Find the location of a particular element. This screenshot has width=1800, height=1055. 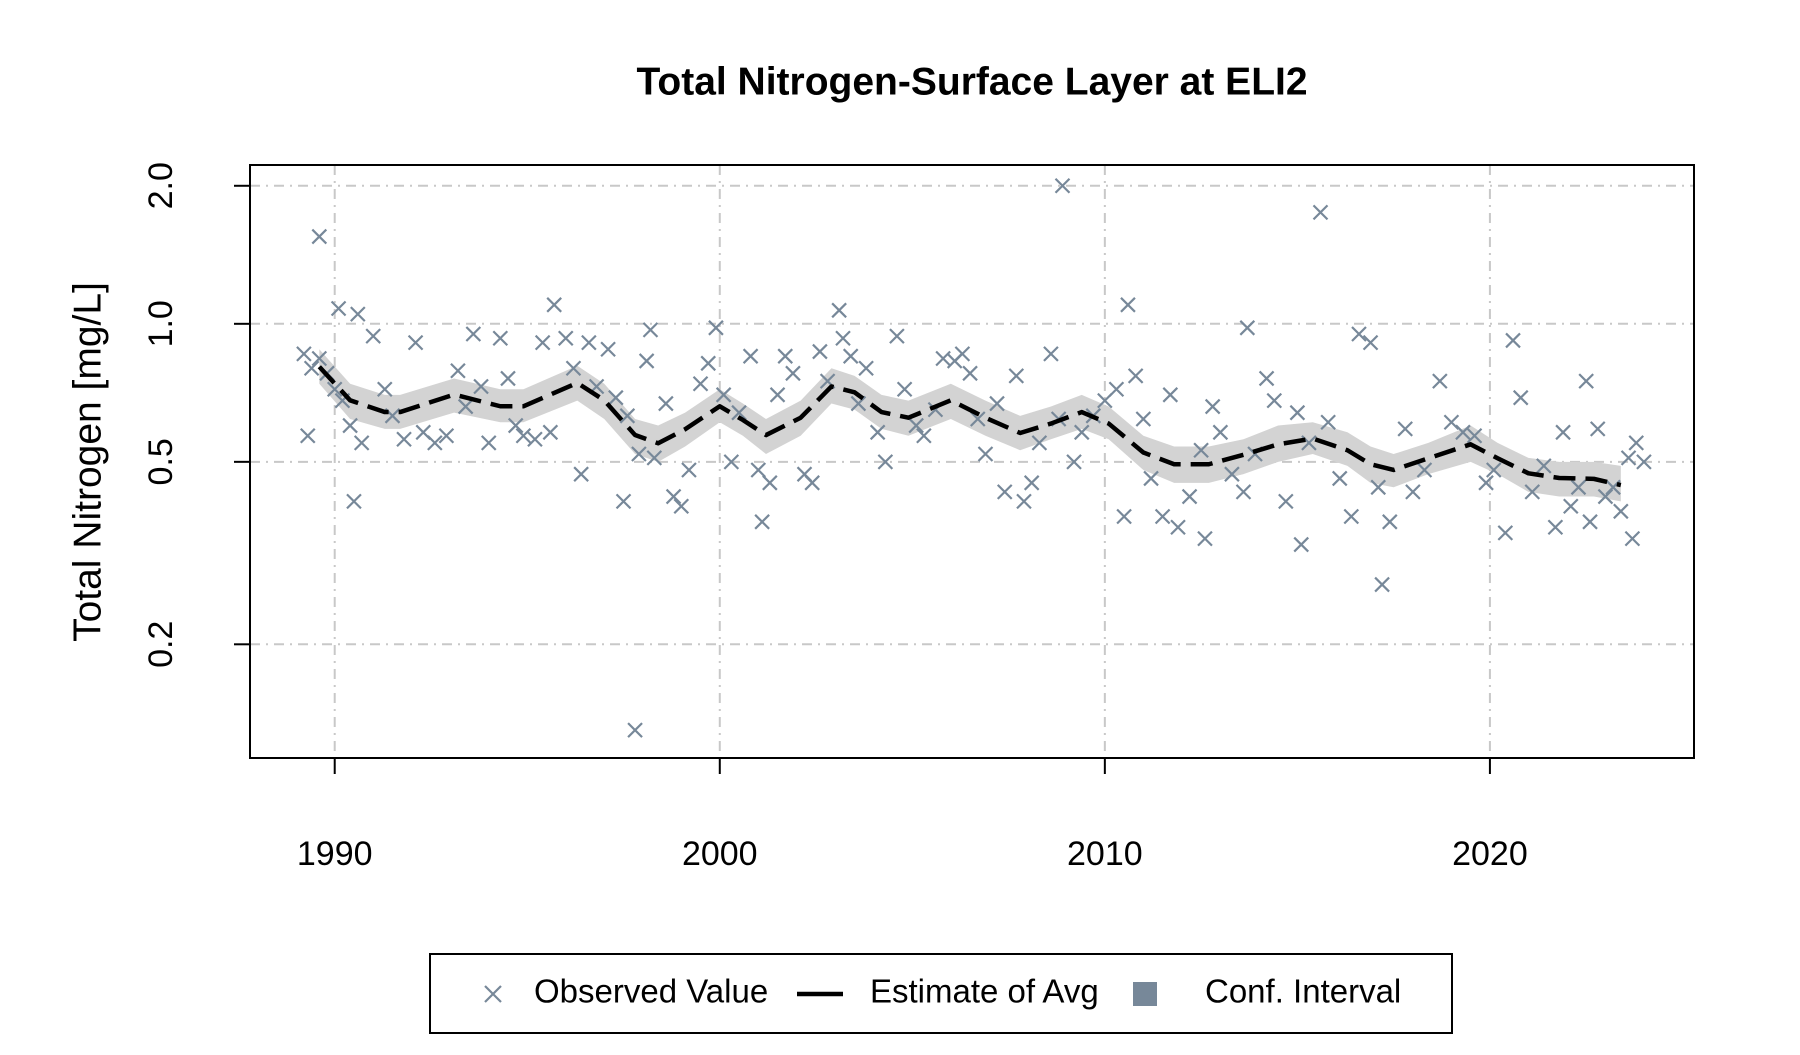

y-tick-label: 0.5 is located at coordinates (161, 461).